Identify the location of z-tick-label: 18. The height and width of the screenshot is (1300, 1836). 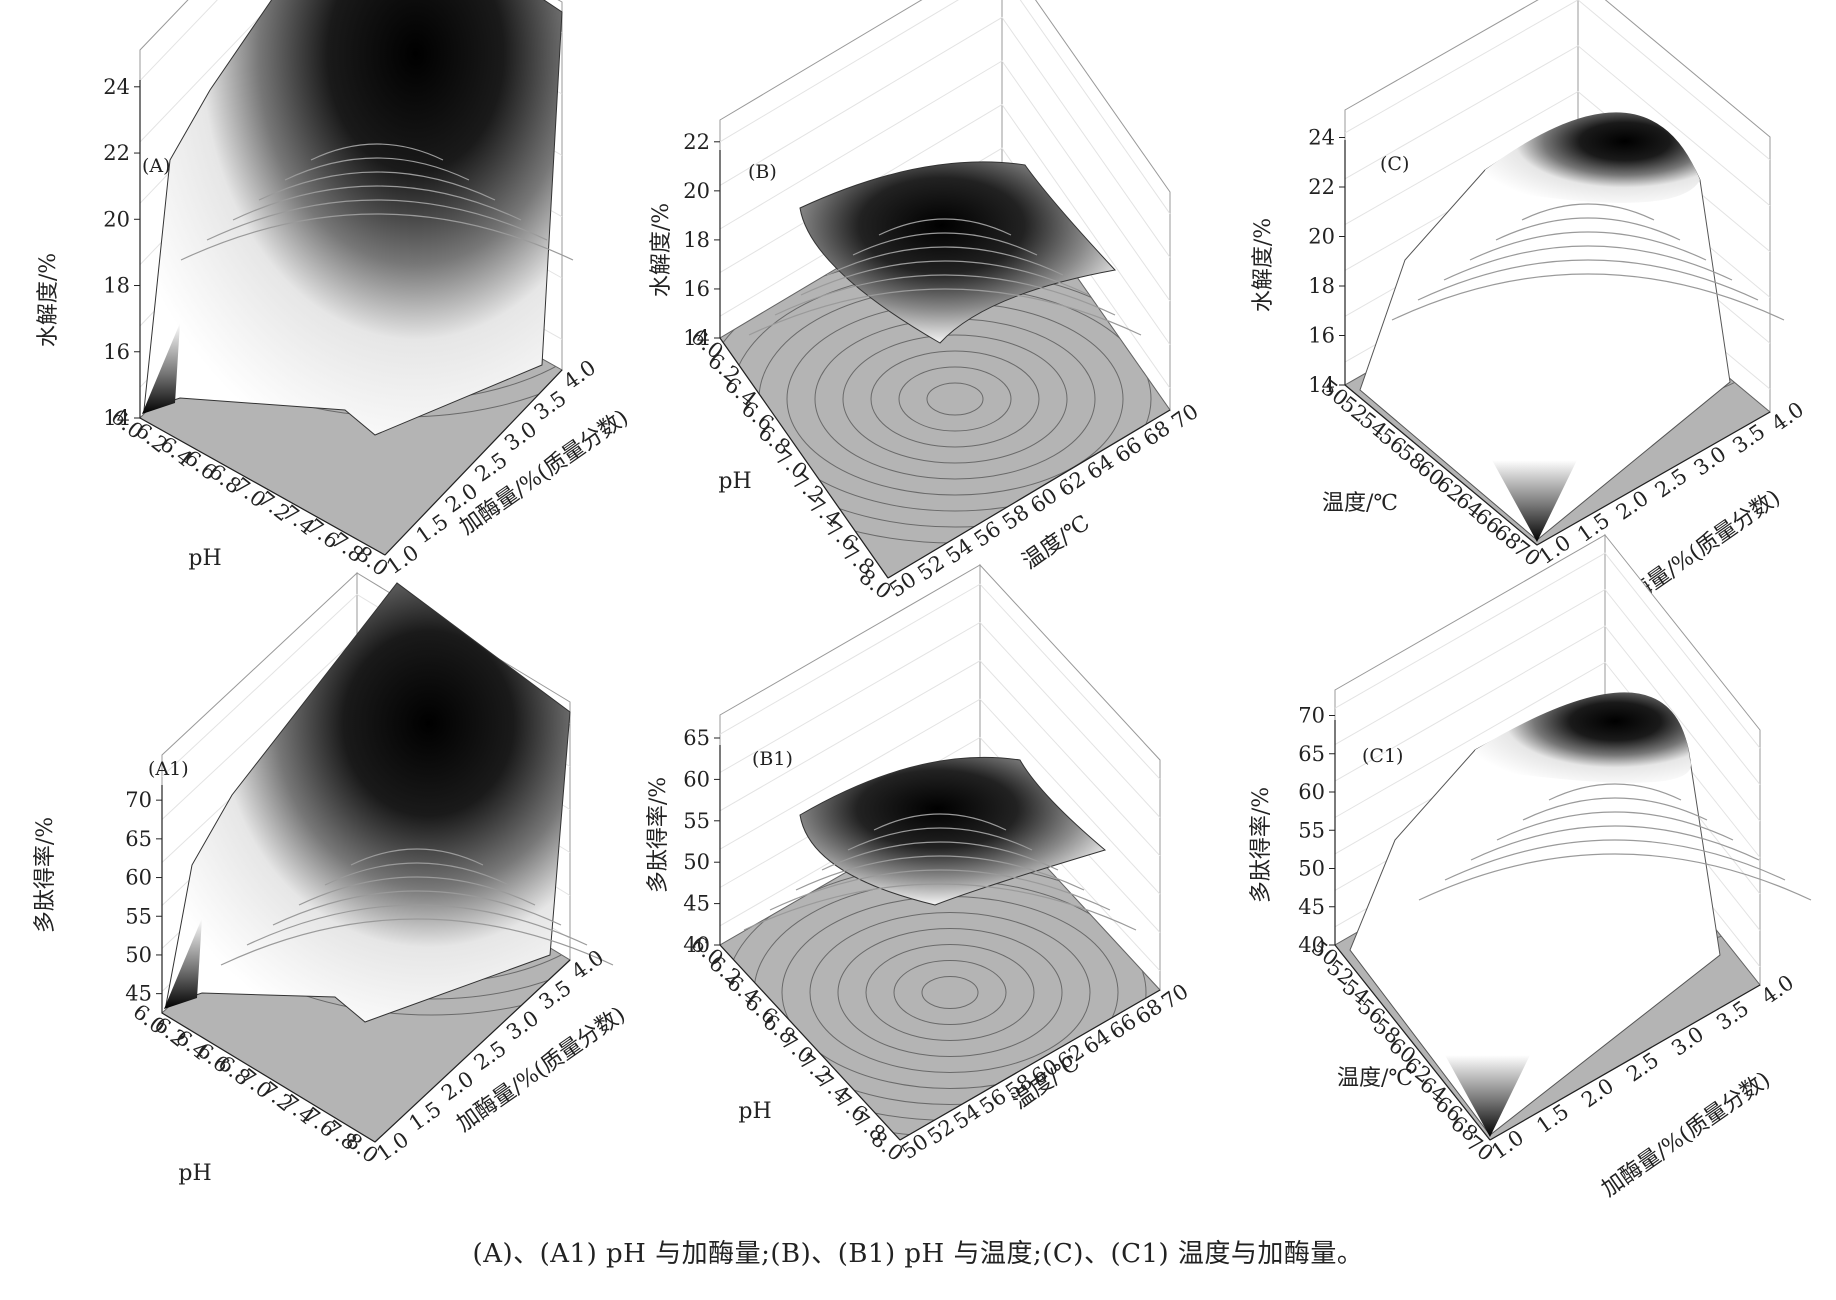
(696, 240).